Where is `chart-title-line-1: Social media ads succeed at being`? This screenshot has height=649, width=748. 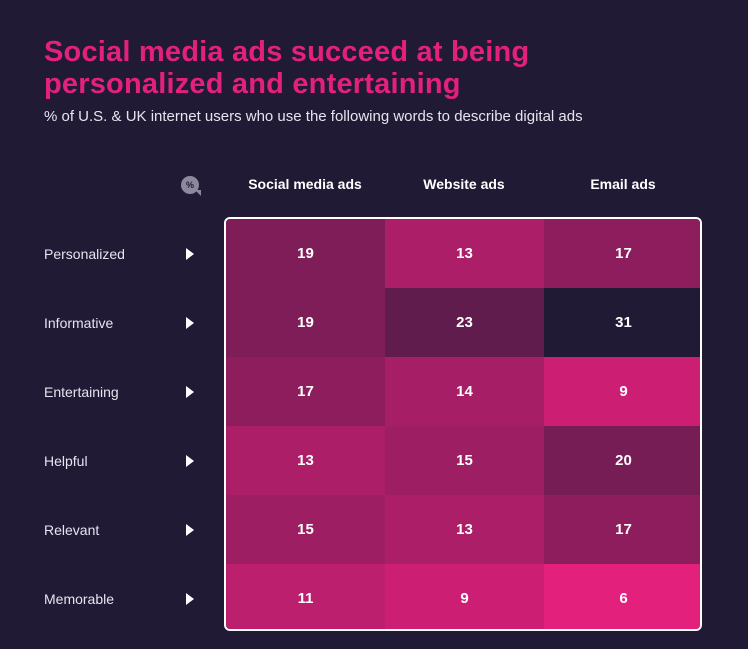
chart-title-line-1: Social media ads succeed at being is located at coordinates (287, 52).